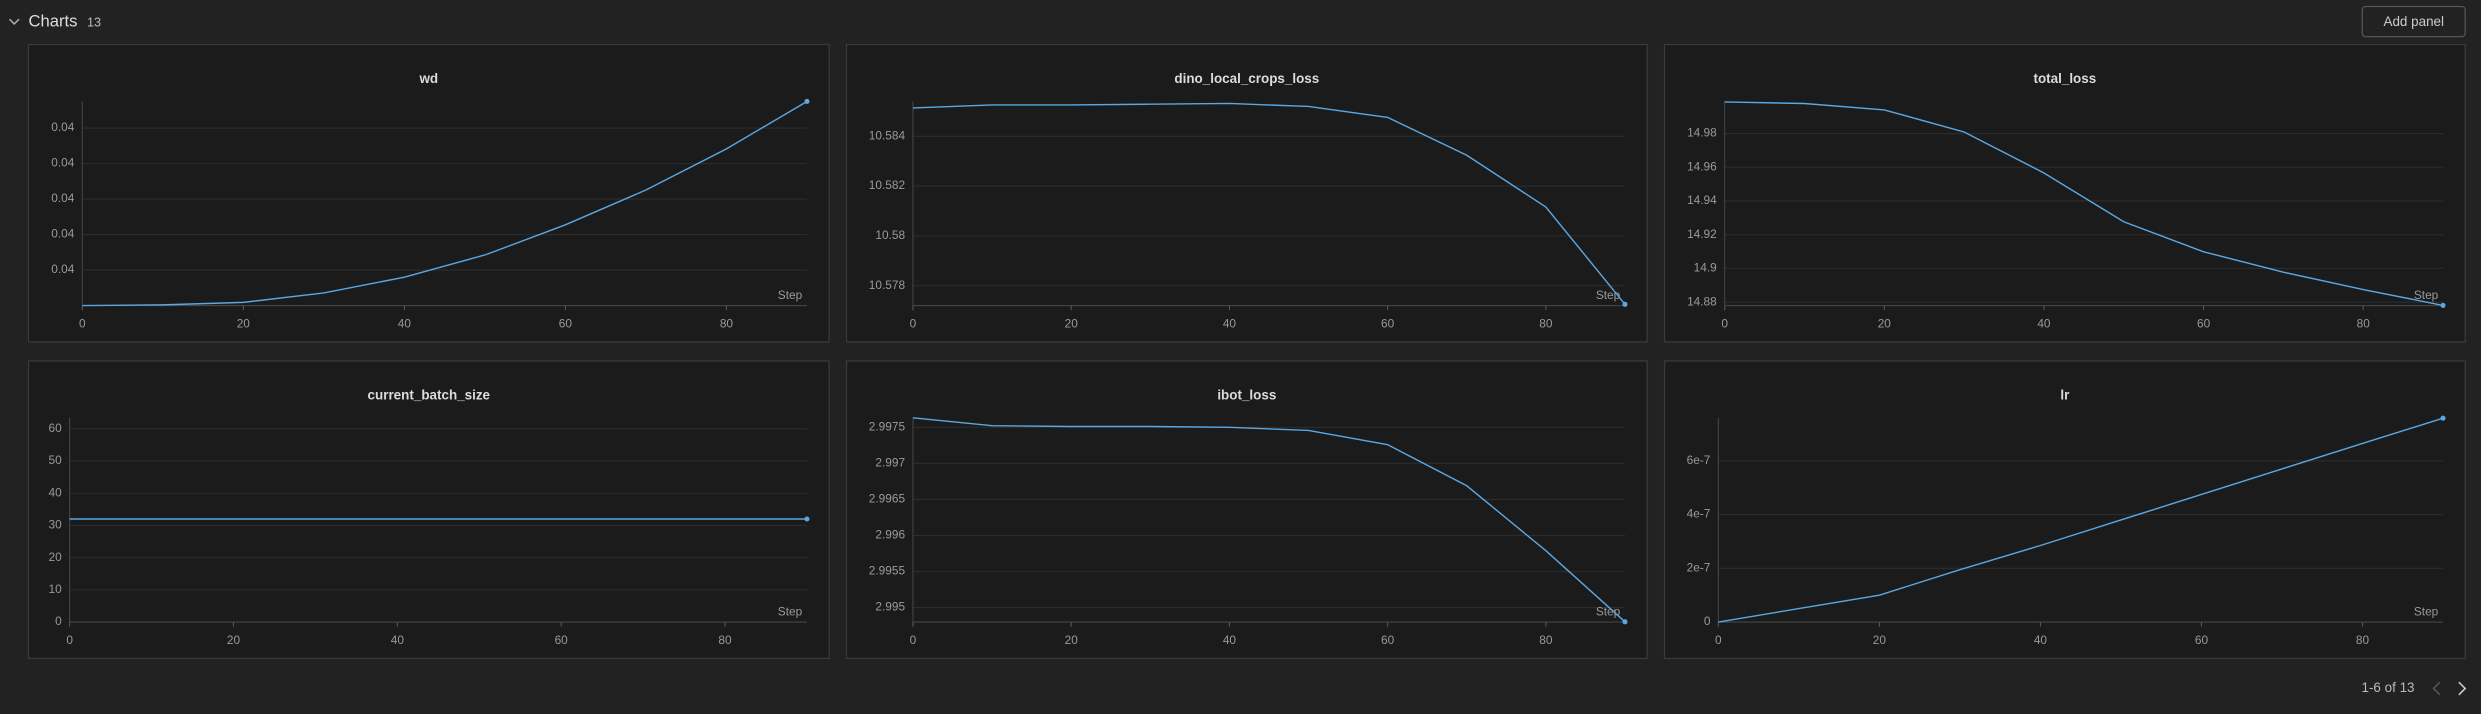 This screenshot has height=714, width=2481. Describe the element at coordinates (890, 535) in the screenshot. I see `y-tick-label: 2.996` at that location.